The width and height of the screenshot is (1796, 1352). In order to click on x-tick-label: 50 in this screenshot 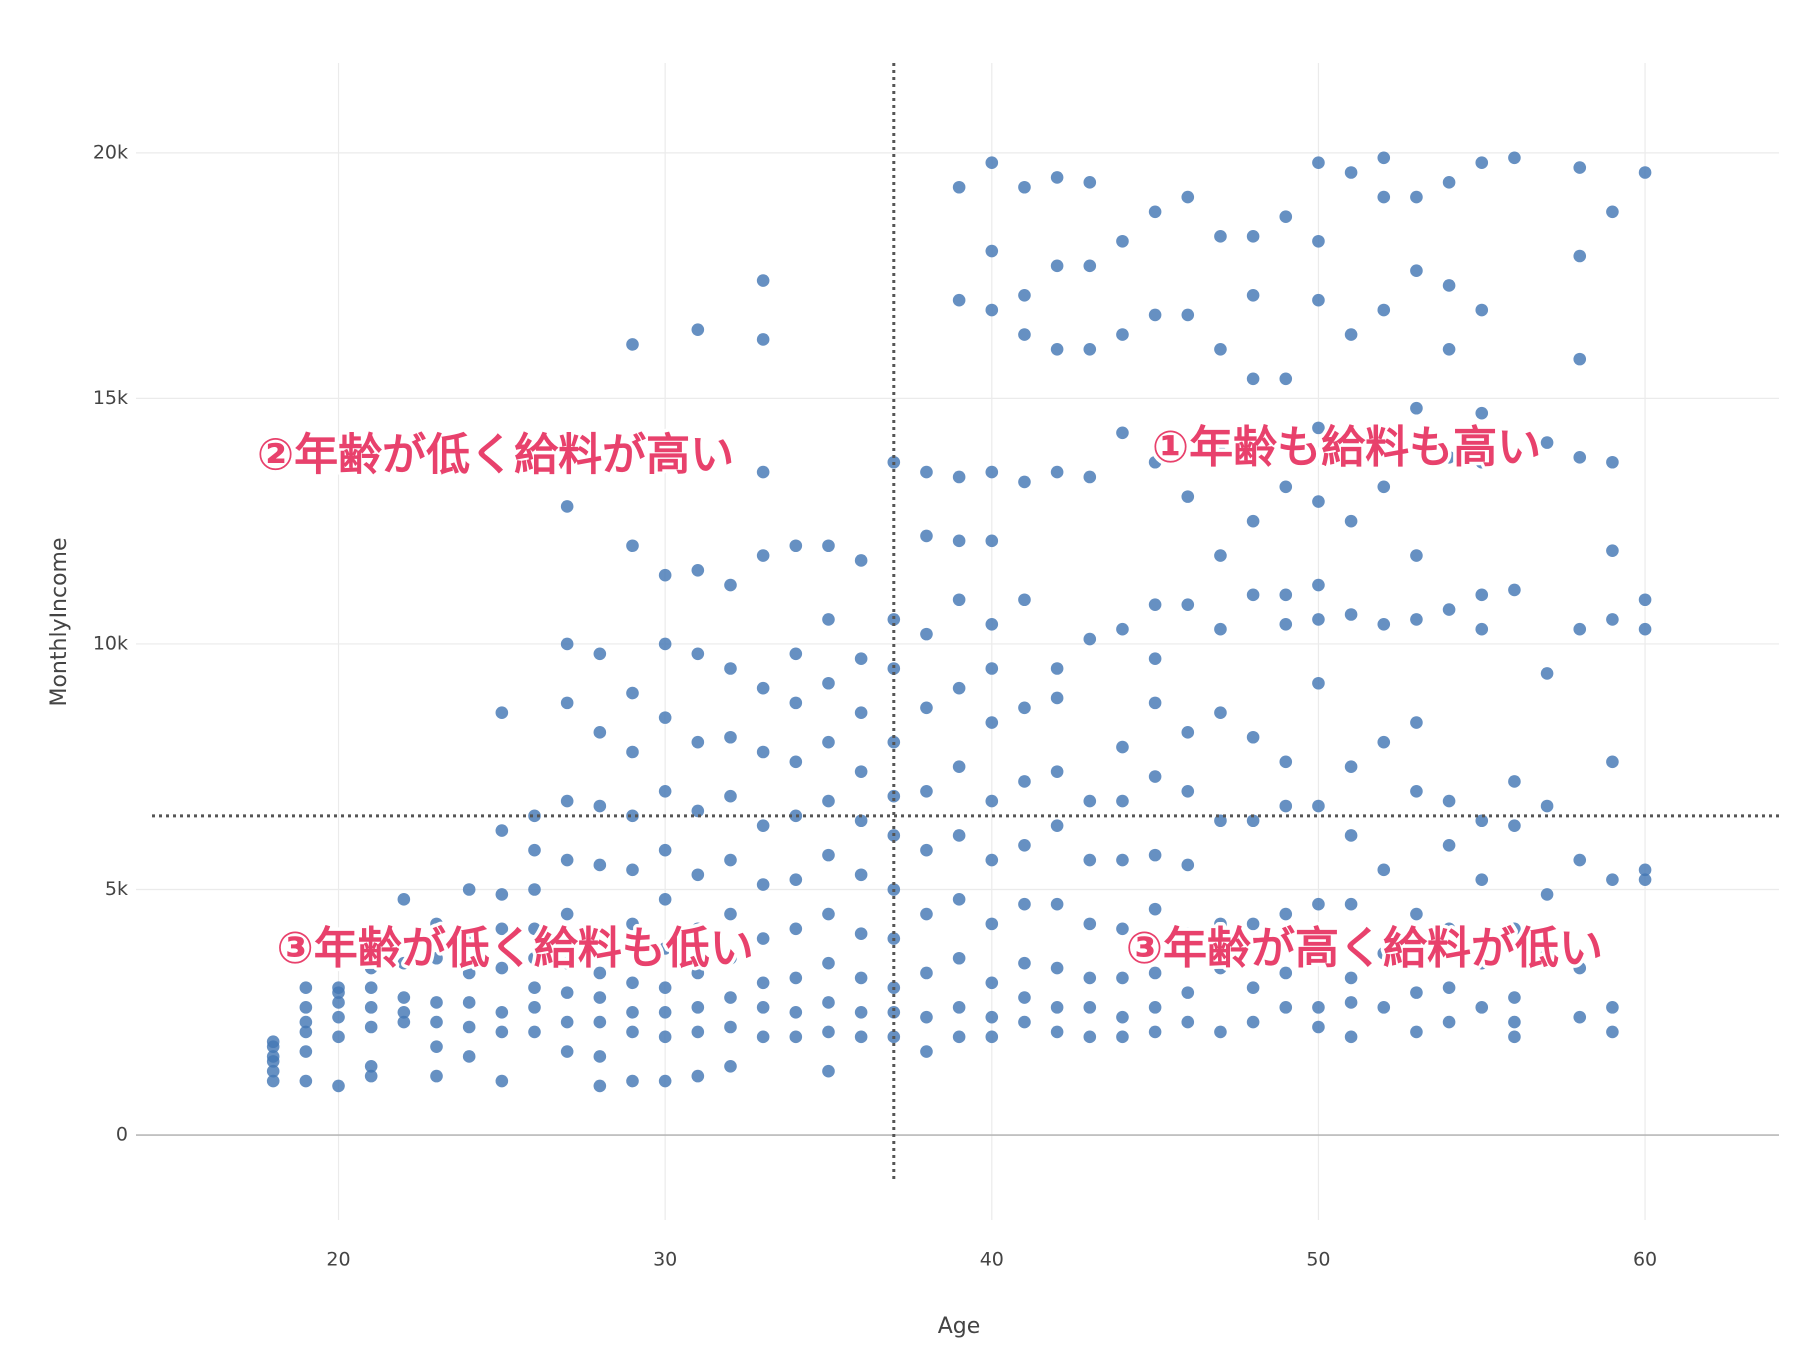, I will do `click(1318, 1260)`.